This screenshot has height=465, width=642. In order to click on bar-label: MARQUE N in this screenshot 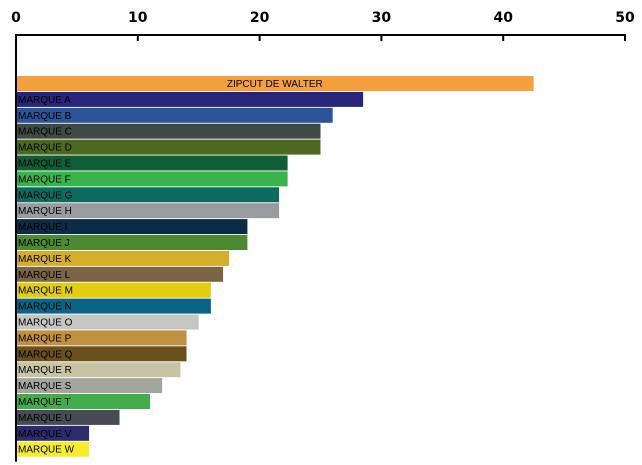, I will do `click(45, 307)`.